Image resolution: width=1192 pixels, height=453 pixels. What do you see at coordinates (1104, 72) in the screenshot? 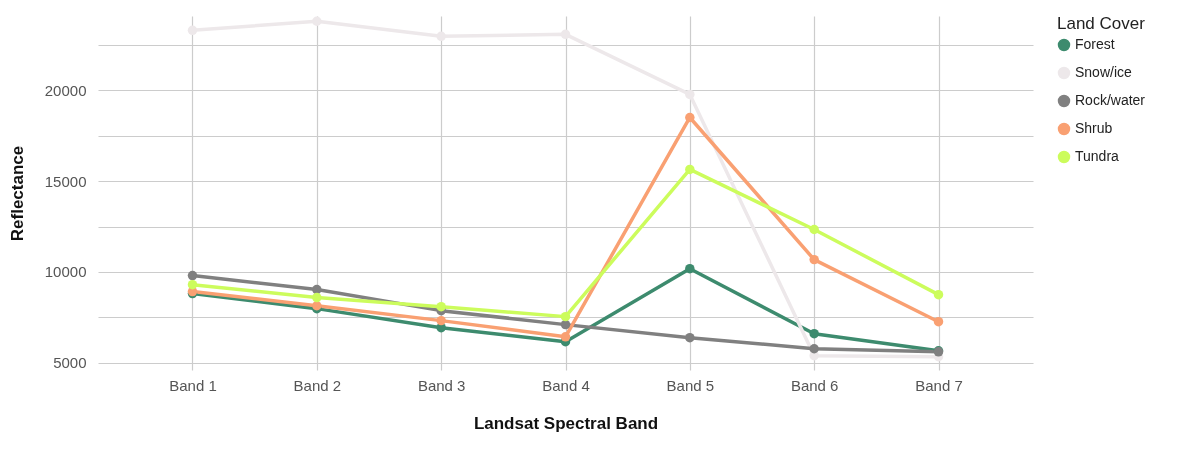
I see `legend-label: Snow/ice` at bounding box center [1104, 72].